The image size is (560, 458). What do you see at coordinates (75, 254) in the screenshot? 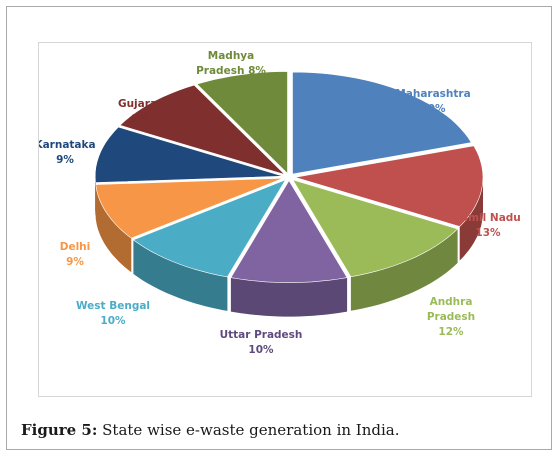
I see `slice-label-delhi: Delhi 9%` at bounding box center [75, 254].